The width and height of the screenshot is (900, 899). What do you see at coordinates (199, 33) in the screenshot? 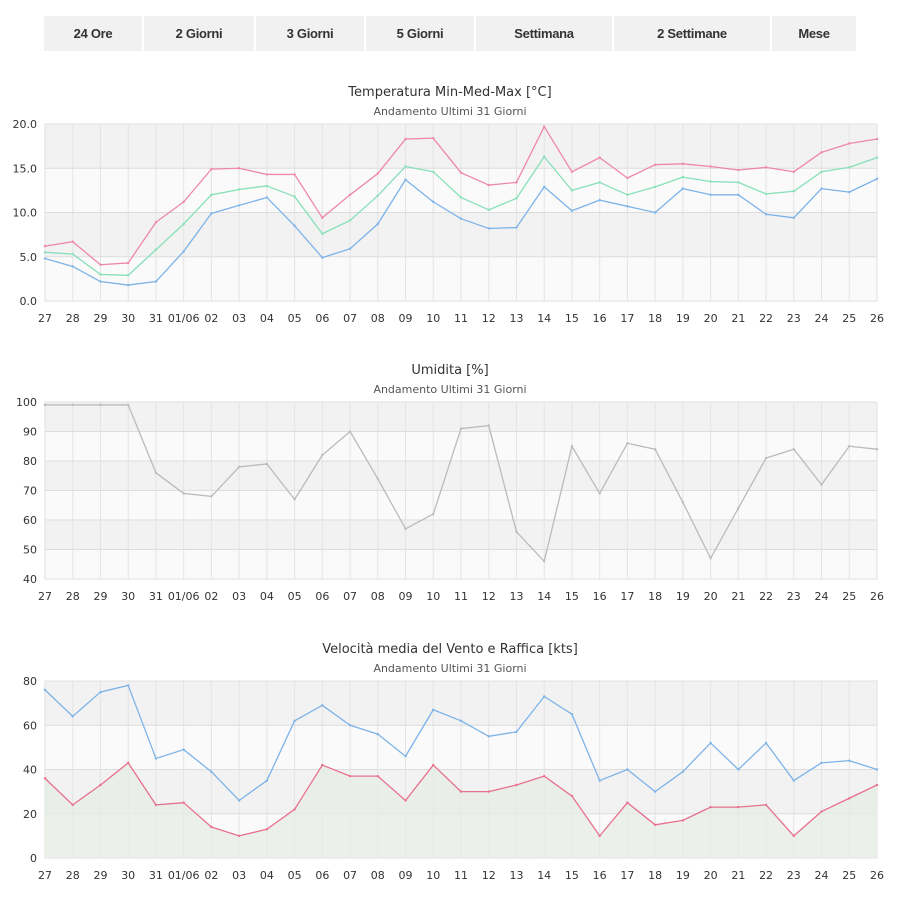
I see `tab-2-giorni: 2 Giorni` at bounding box center [199, 33].